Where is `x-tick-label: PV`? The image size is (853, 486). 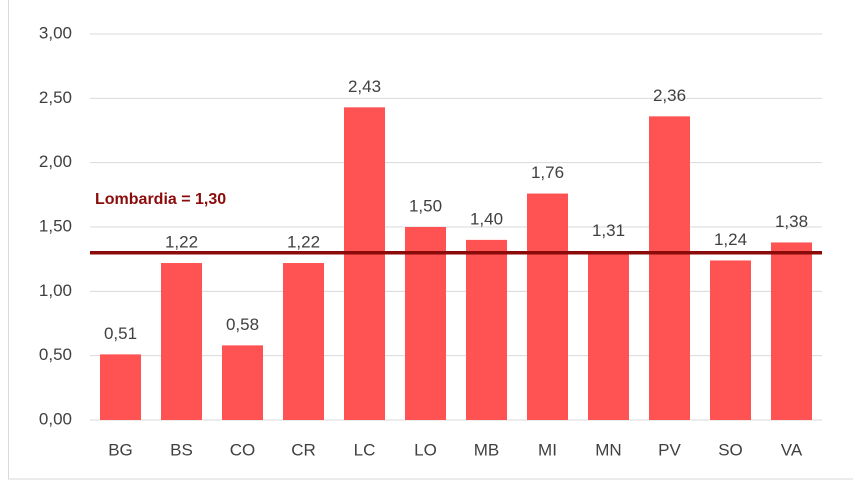 x-tick-label: PV is located at coordinates (669, 449).